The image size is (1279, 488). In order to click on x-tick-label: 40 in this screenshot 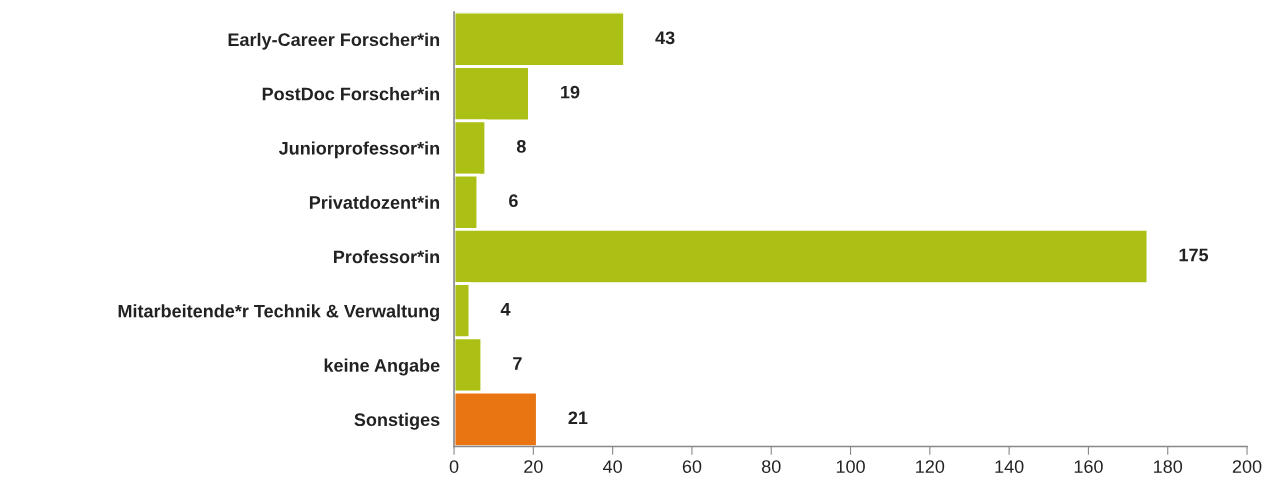, I will do `click(612, 466)`.